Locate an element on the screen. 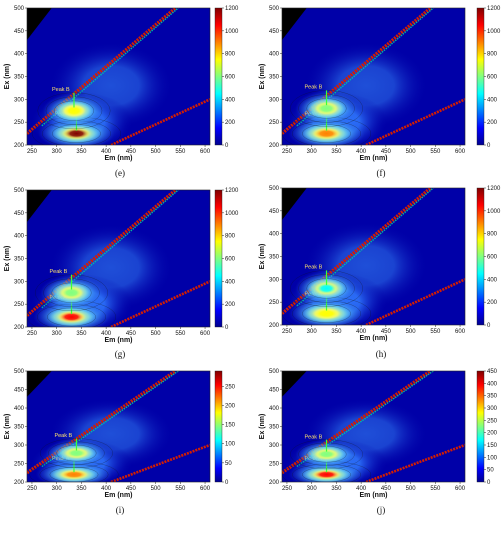  colorbar-tick-label: 250 is located at coordinates (230, 387).